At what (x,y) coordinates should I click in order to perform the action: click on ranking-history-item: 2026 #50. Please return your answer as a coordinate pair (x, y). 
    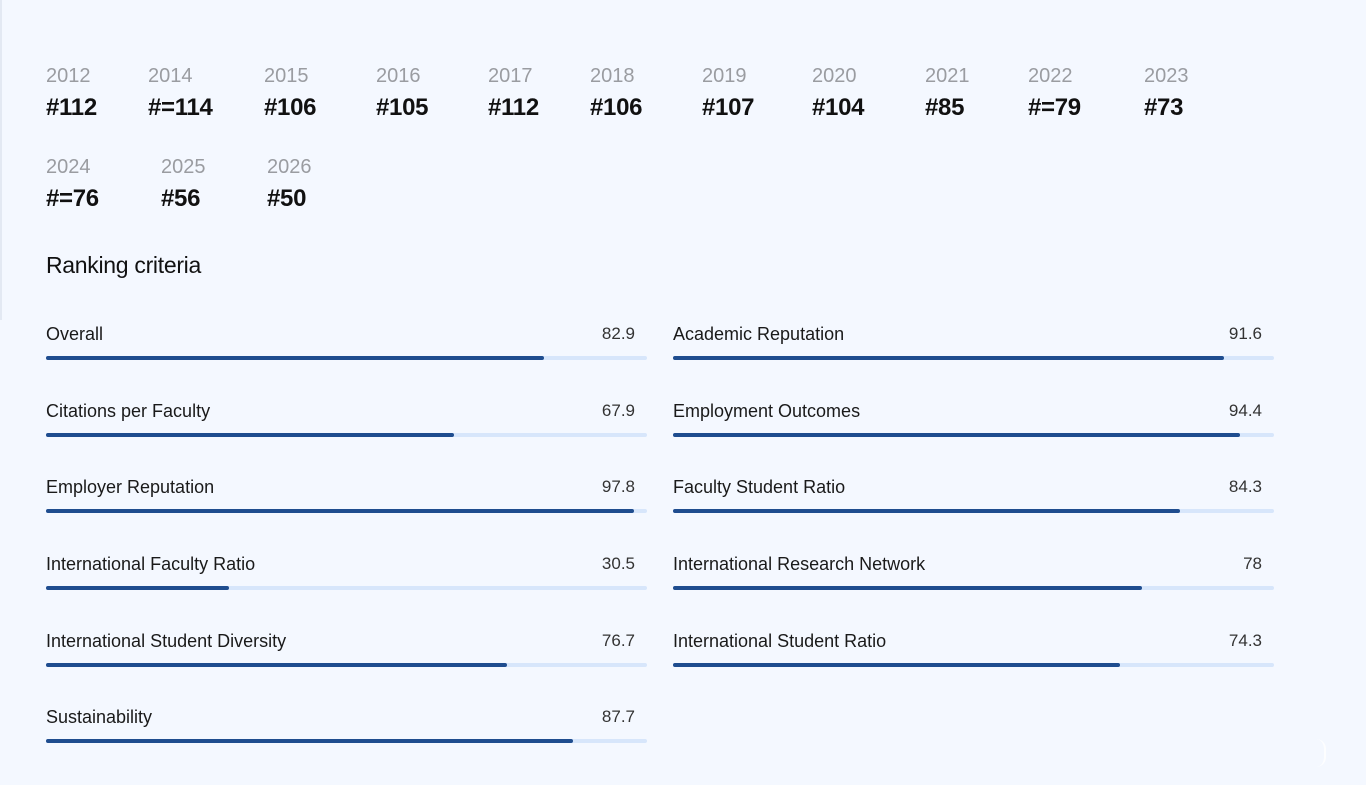
    Looking at the image, I should click on (289, 184).